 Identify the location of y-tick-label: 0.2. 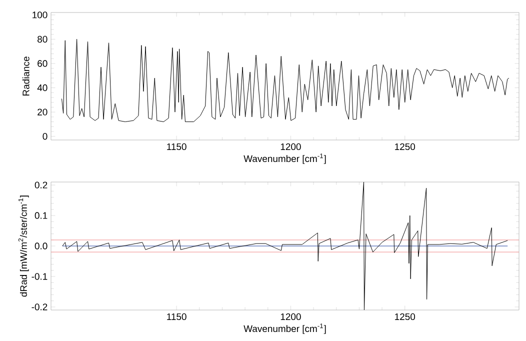
(41, 185).